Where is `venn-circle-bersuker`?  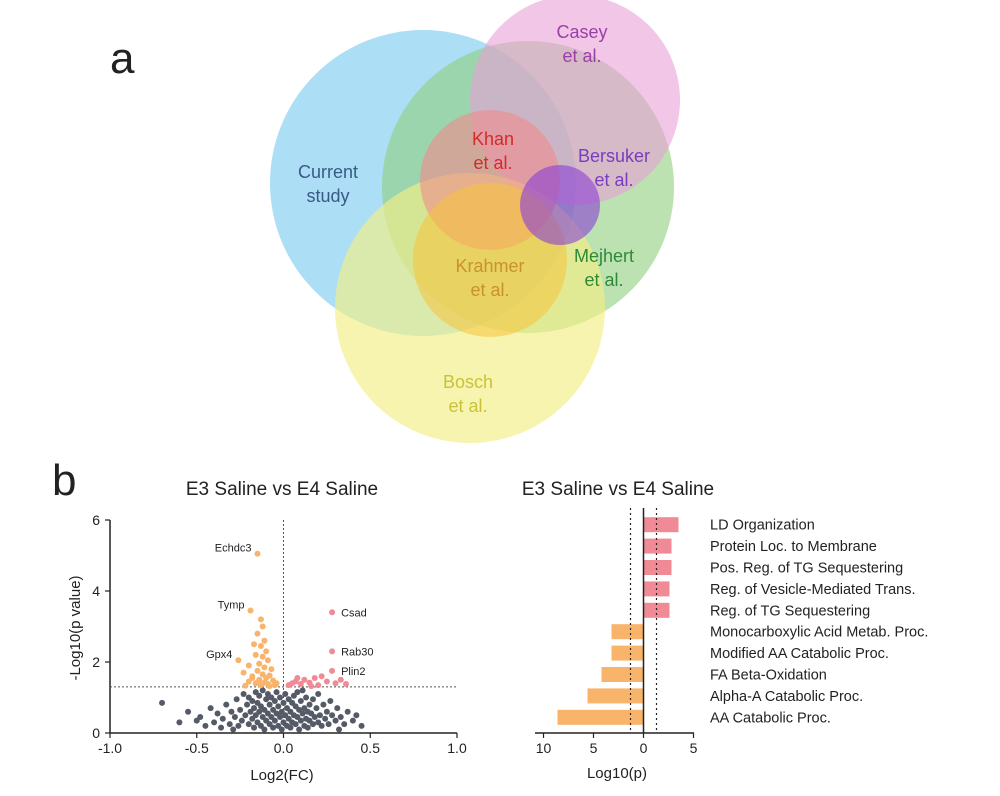 venn-circle-bersuker is located at coordinates (560, 205).